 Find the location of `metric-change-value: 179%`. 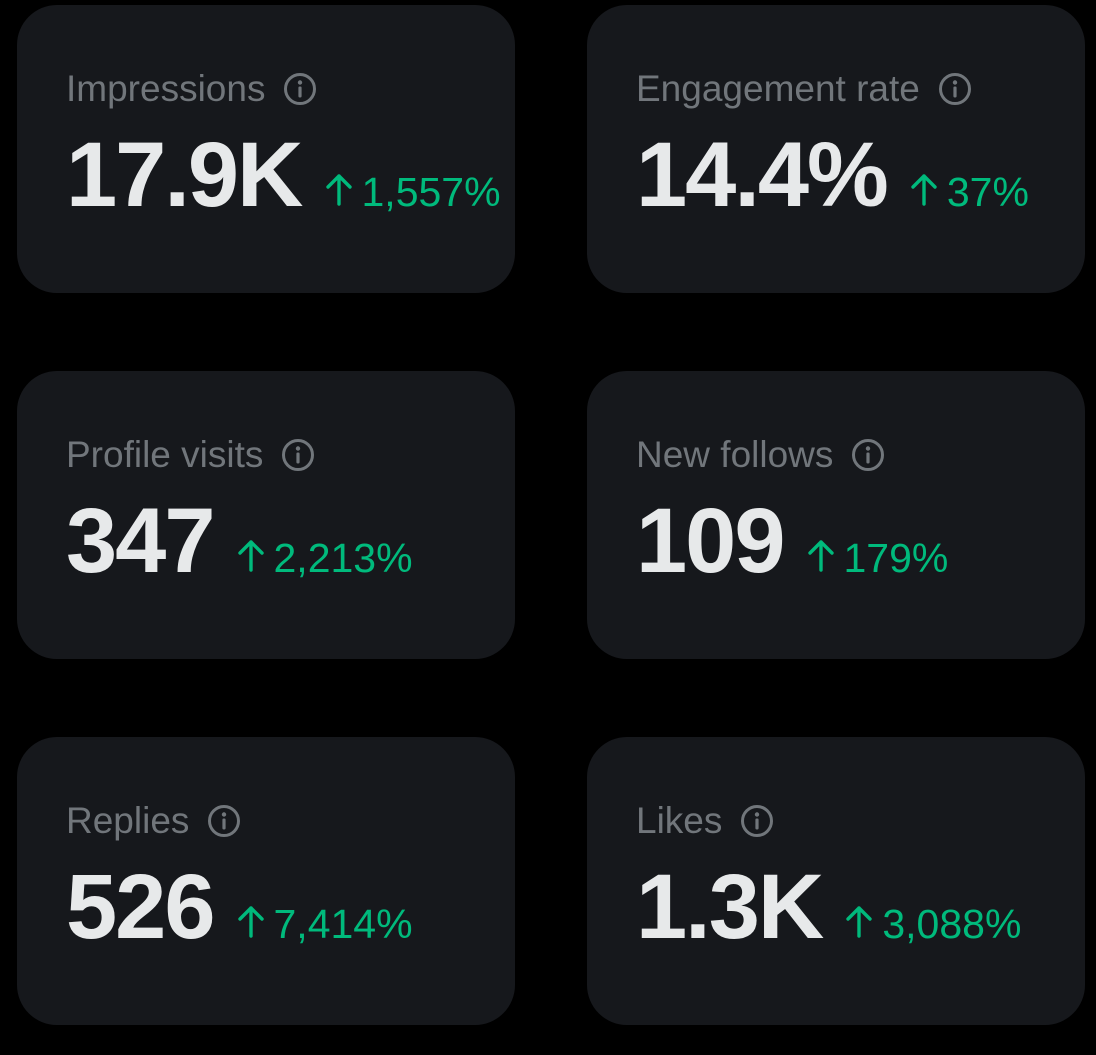

metric-change-value: 179% is located at coordinates (896, 558).